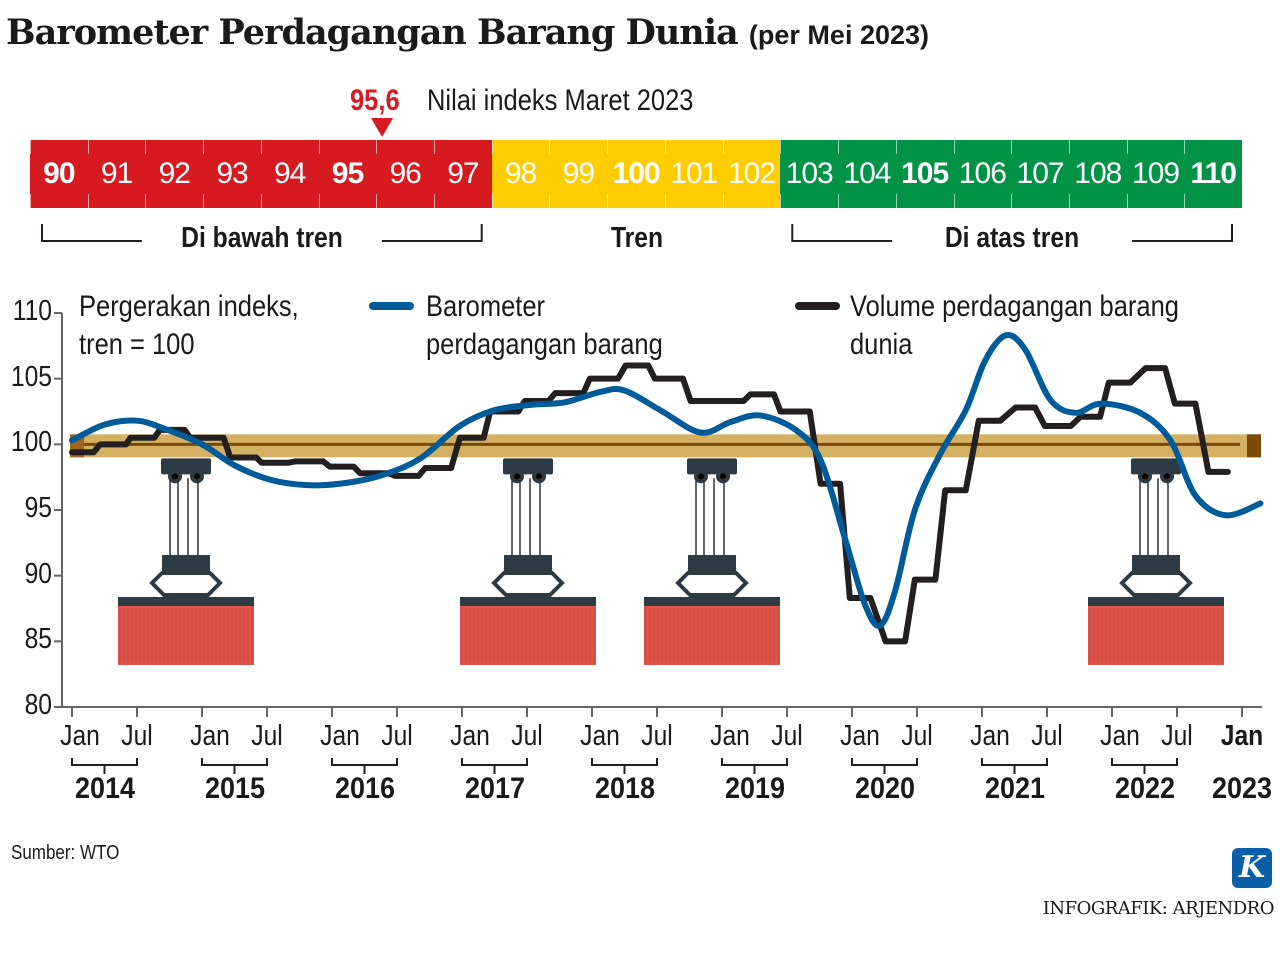  What do you see at coordinates (1144, 788) in the screenshot?
I see `x-label-year: 2022` at bounding box center [1144, 788].